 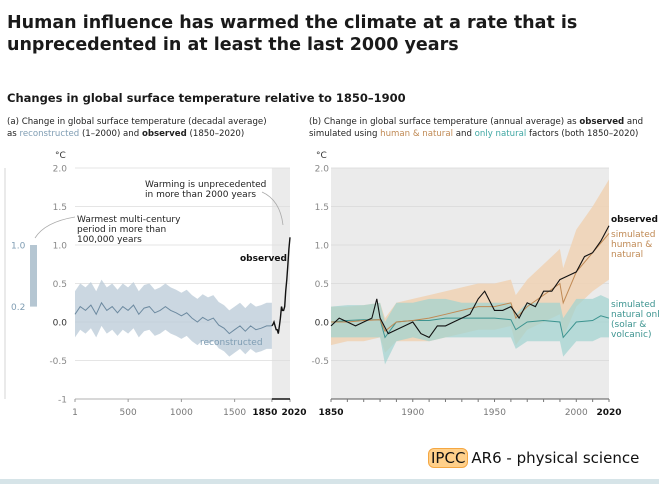 I want to click on reconstructed-line, so click(x=173, y=318).